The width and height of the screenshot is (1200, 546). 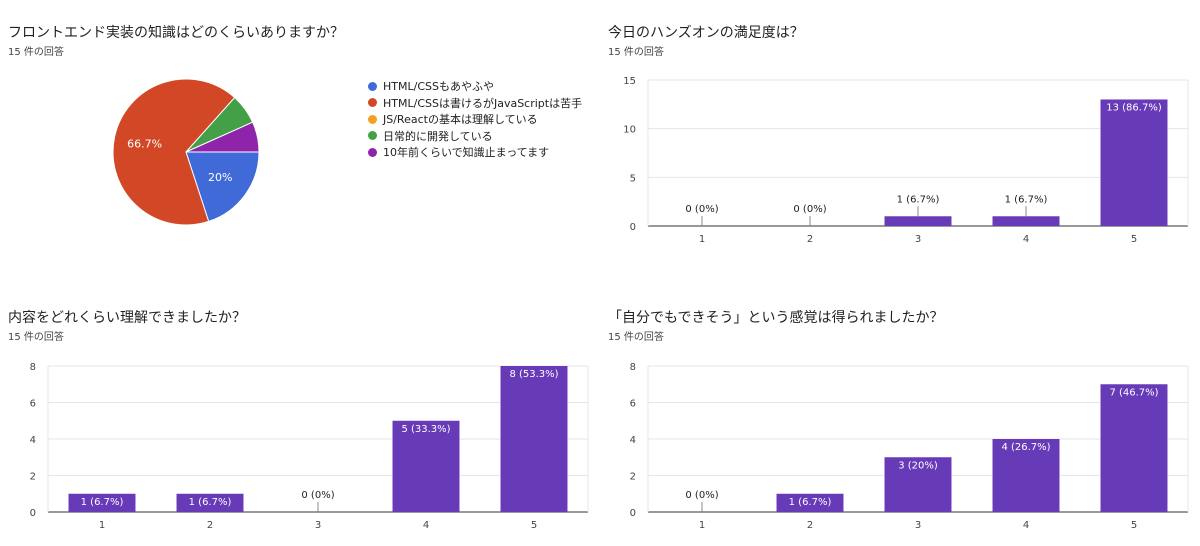 What do you see at coordinates (636, 52) in the screenshot?
I see `q2-response-count: 15 件の回答` at bounding box center [636, 52].